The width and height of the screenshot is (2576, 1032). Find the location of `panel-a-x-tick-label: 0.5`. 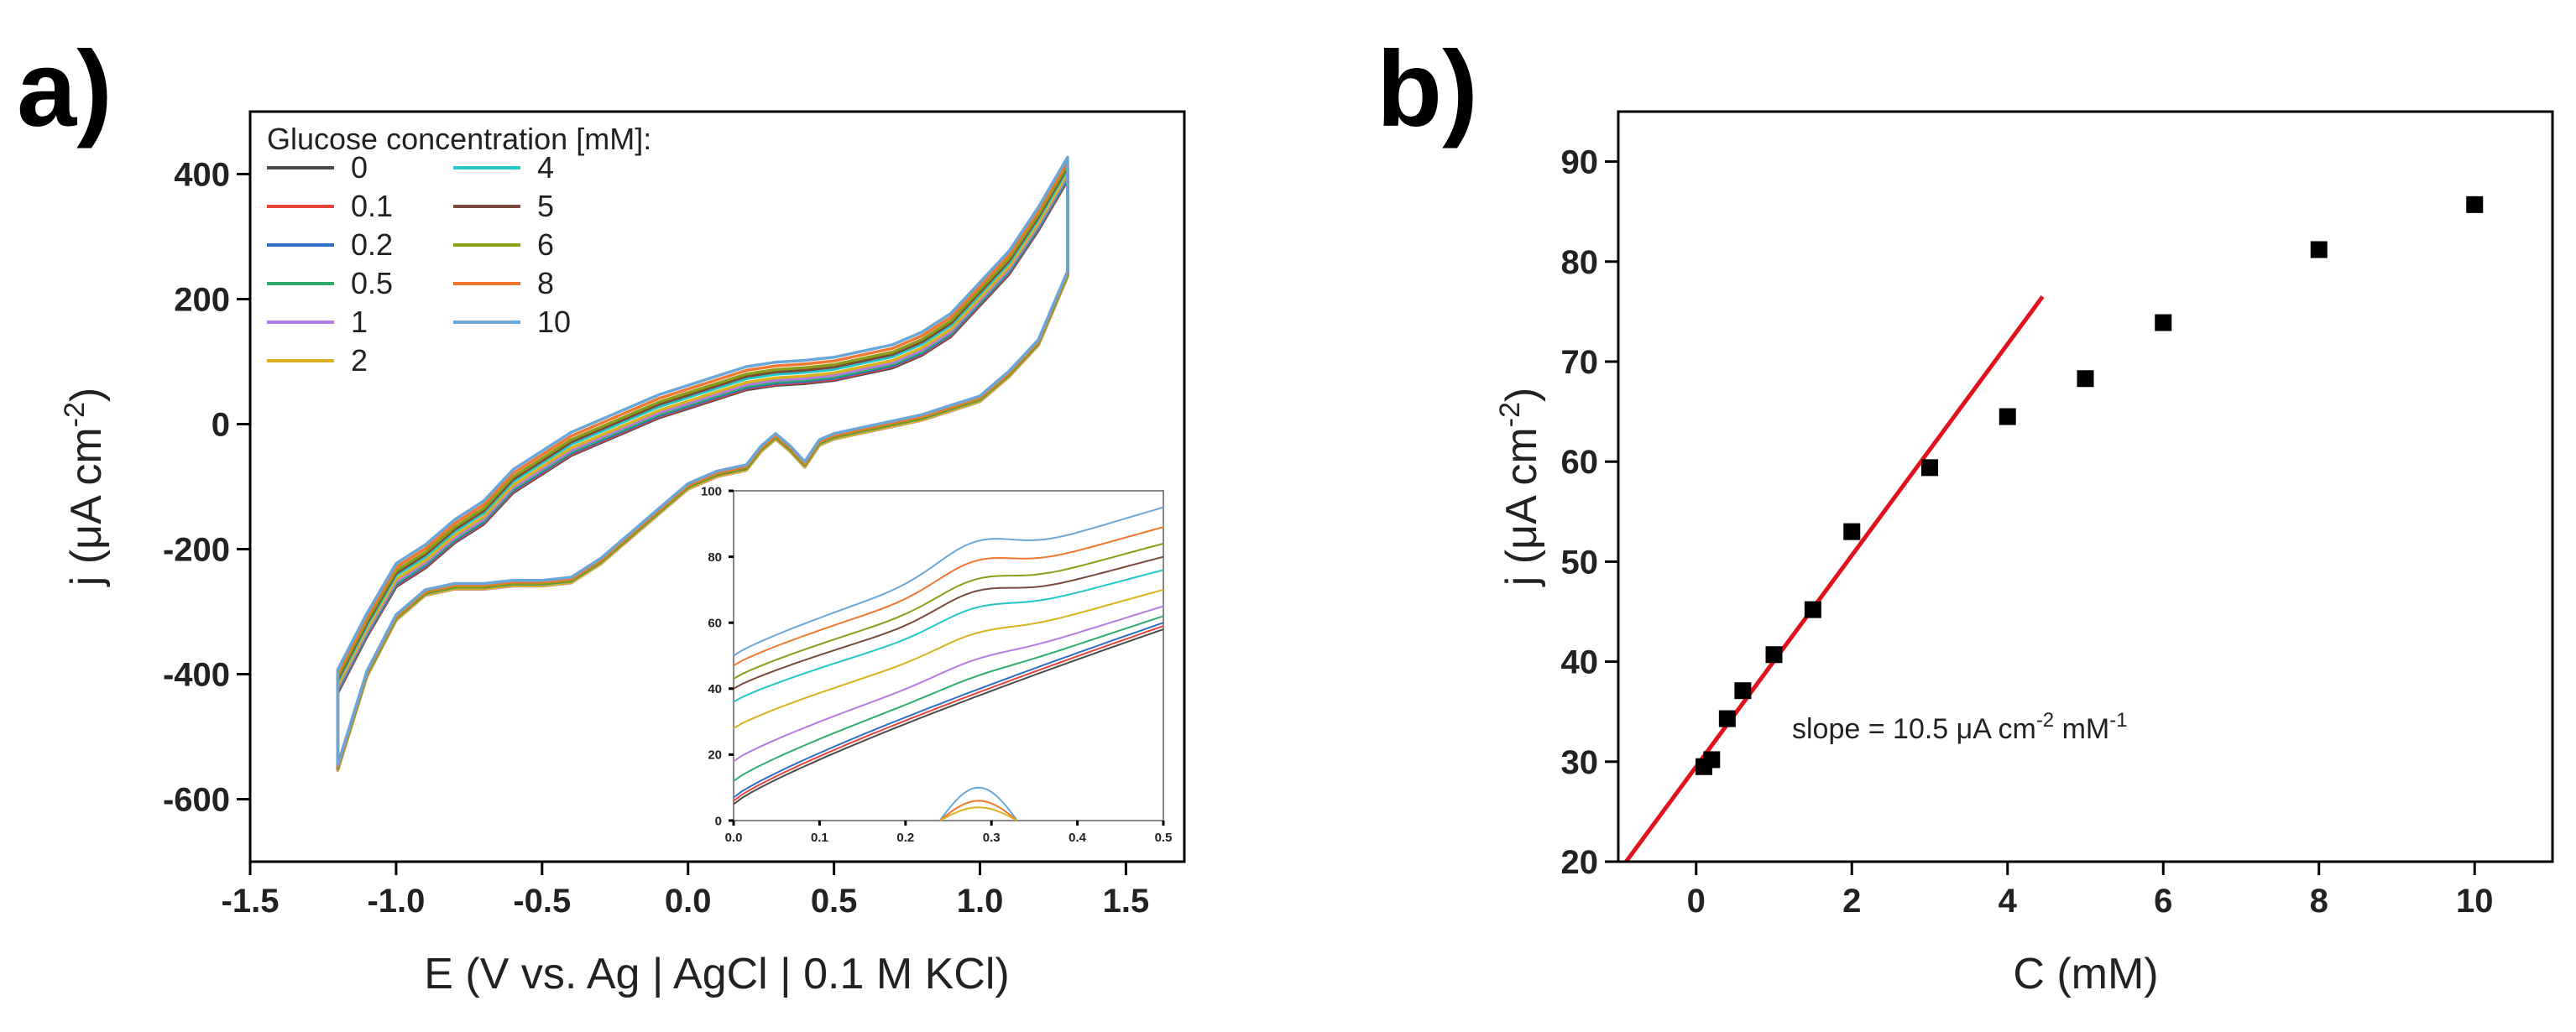

panel-a-x-tick-label: 0.5 is located at coordinates (834, 901).